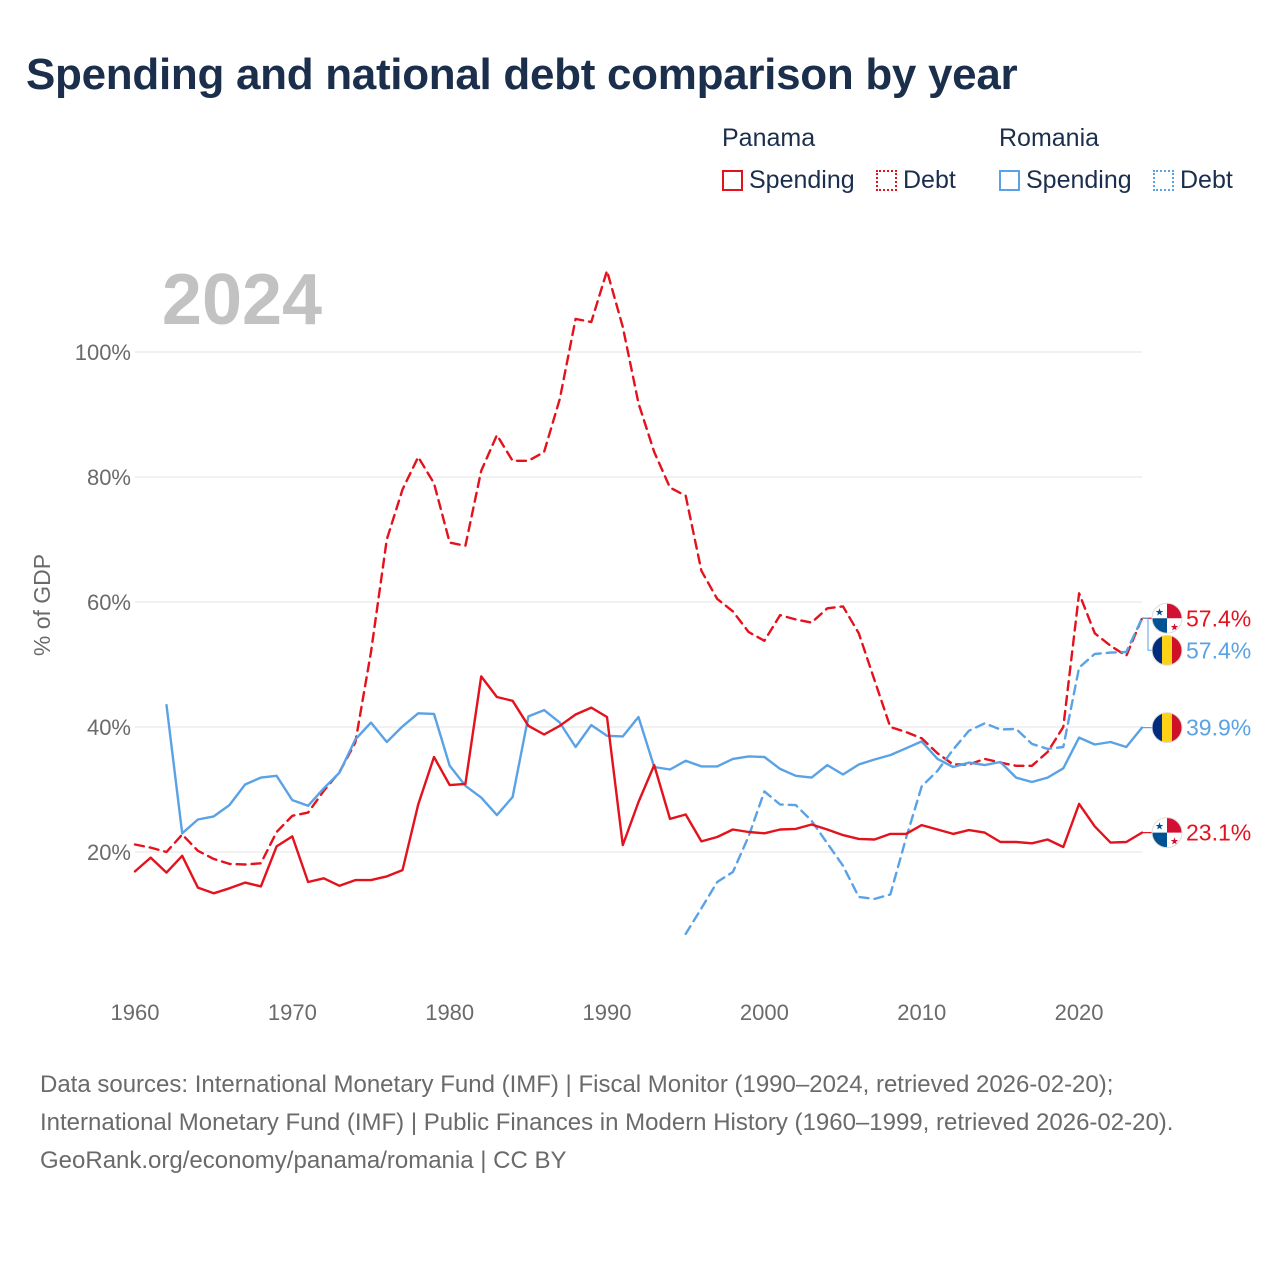  I want to click on legend-romania-debt: Debt, so click(1193, 180).